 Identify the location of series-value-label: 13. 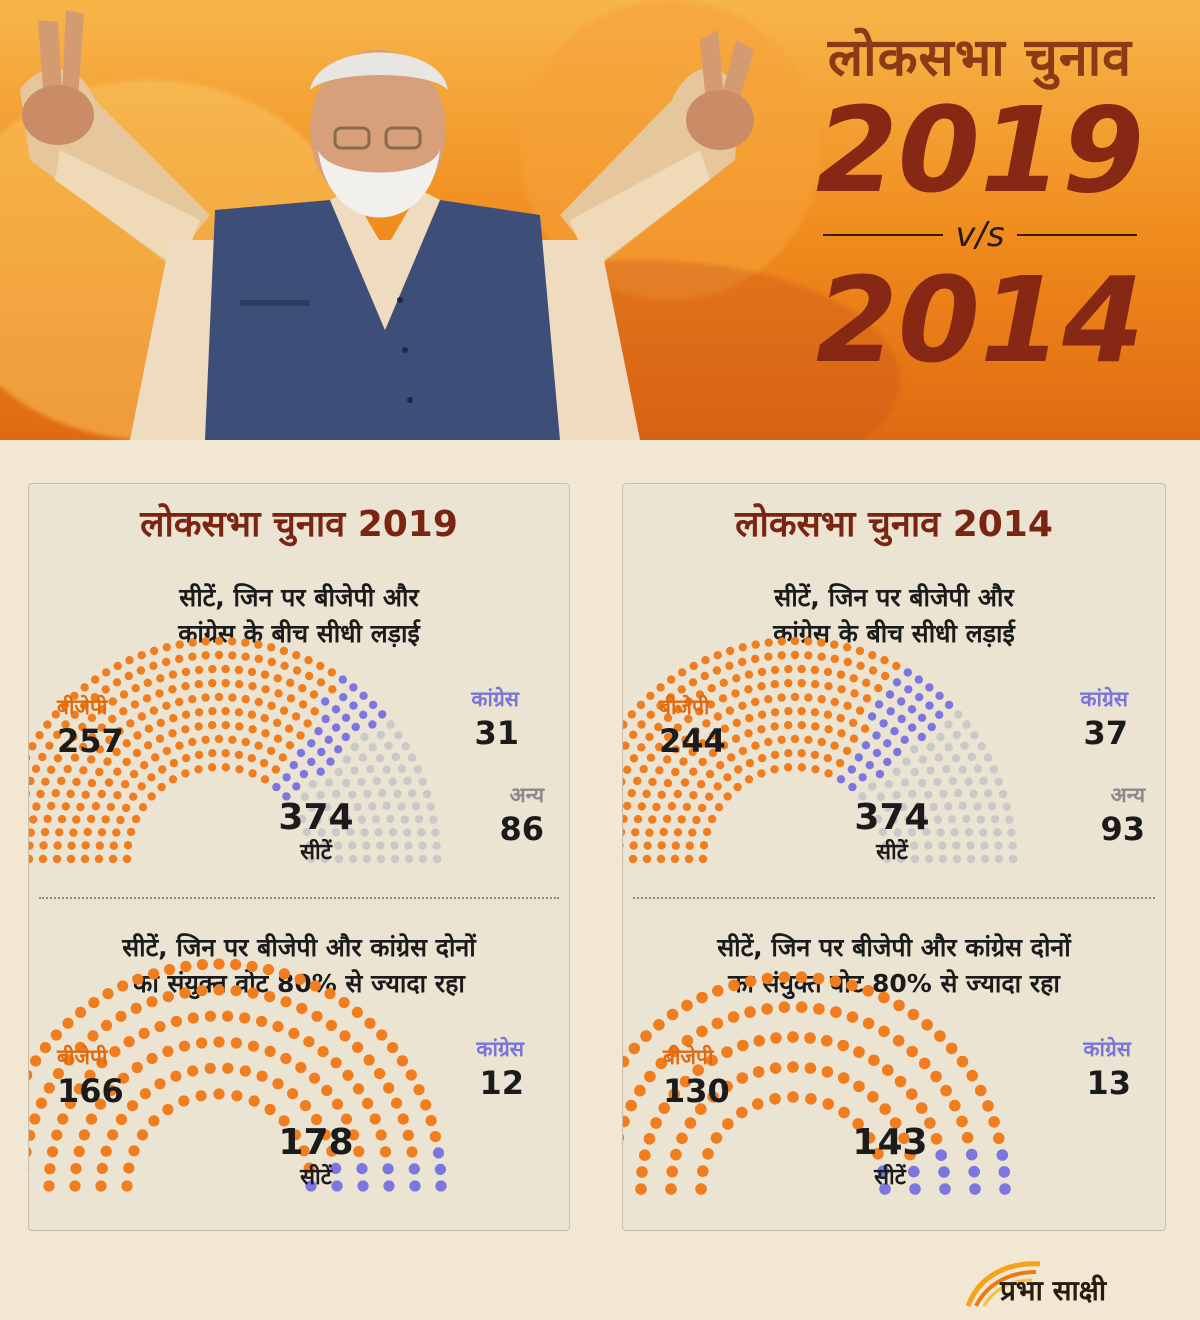
(1108, 1083).